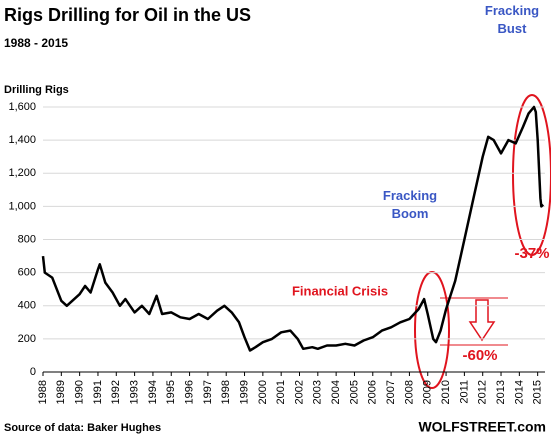 This screenshot has height=446, width=551. Describe the element at coordinates (127, 15) in the screenshot. I see `chart-title: Rigs Drilling for Oil in the US` at that location.